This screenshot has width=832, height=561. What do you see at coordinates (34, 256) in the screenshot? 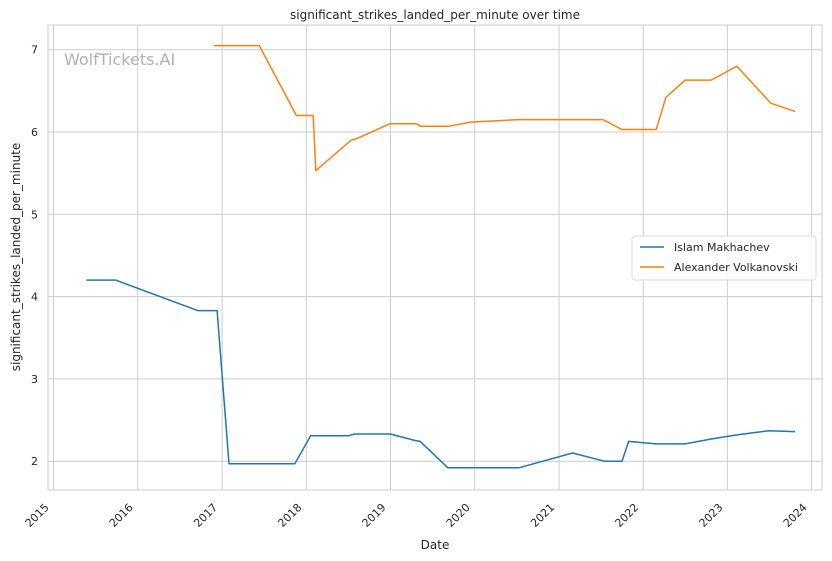
I see `y-tick-labels: 2 3 4 5 6 7` at bounding box center [34, 256].